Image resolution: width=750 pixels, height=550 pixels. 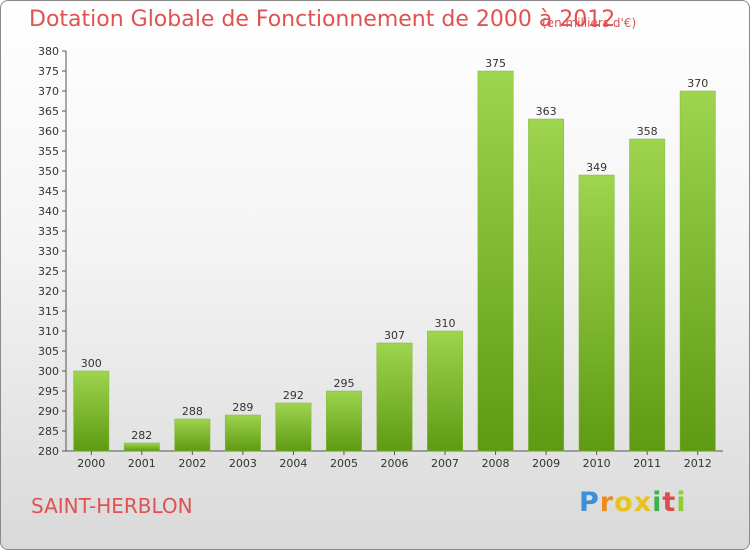 I want to click on data-label-2001: 282, so click(x=141, y=435).